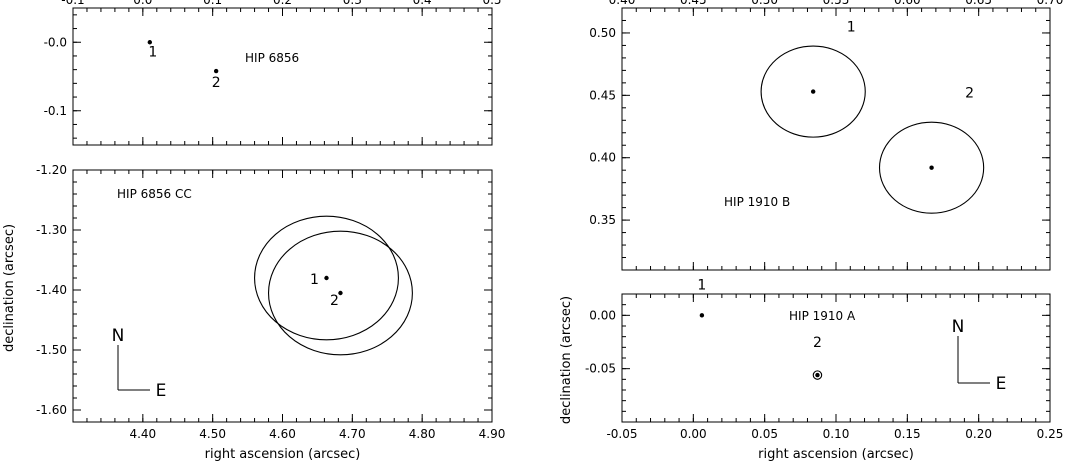  What do you see at coordinates (1001, 384) in the screenshot?
I see `panel-right-bottom-compass-e: E` at bounding box center [1001, 384].